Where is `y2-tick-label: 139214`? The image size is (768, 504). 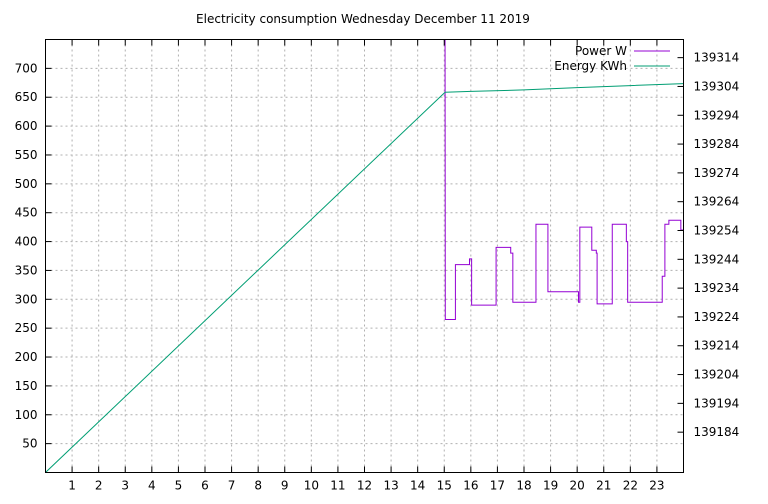
y2-tick-label: 139214 is located at coordinates (717, 346).